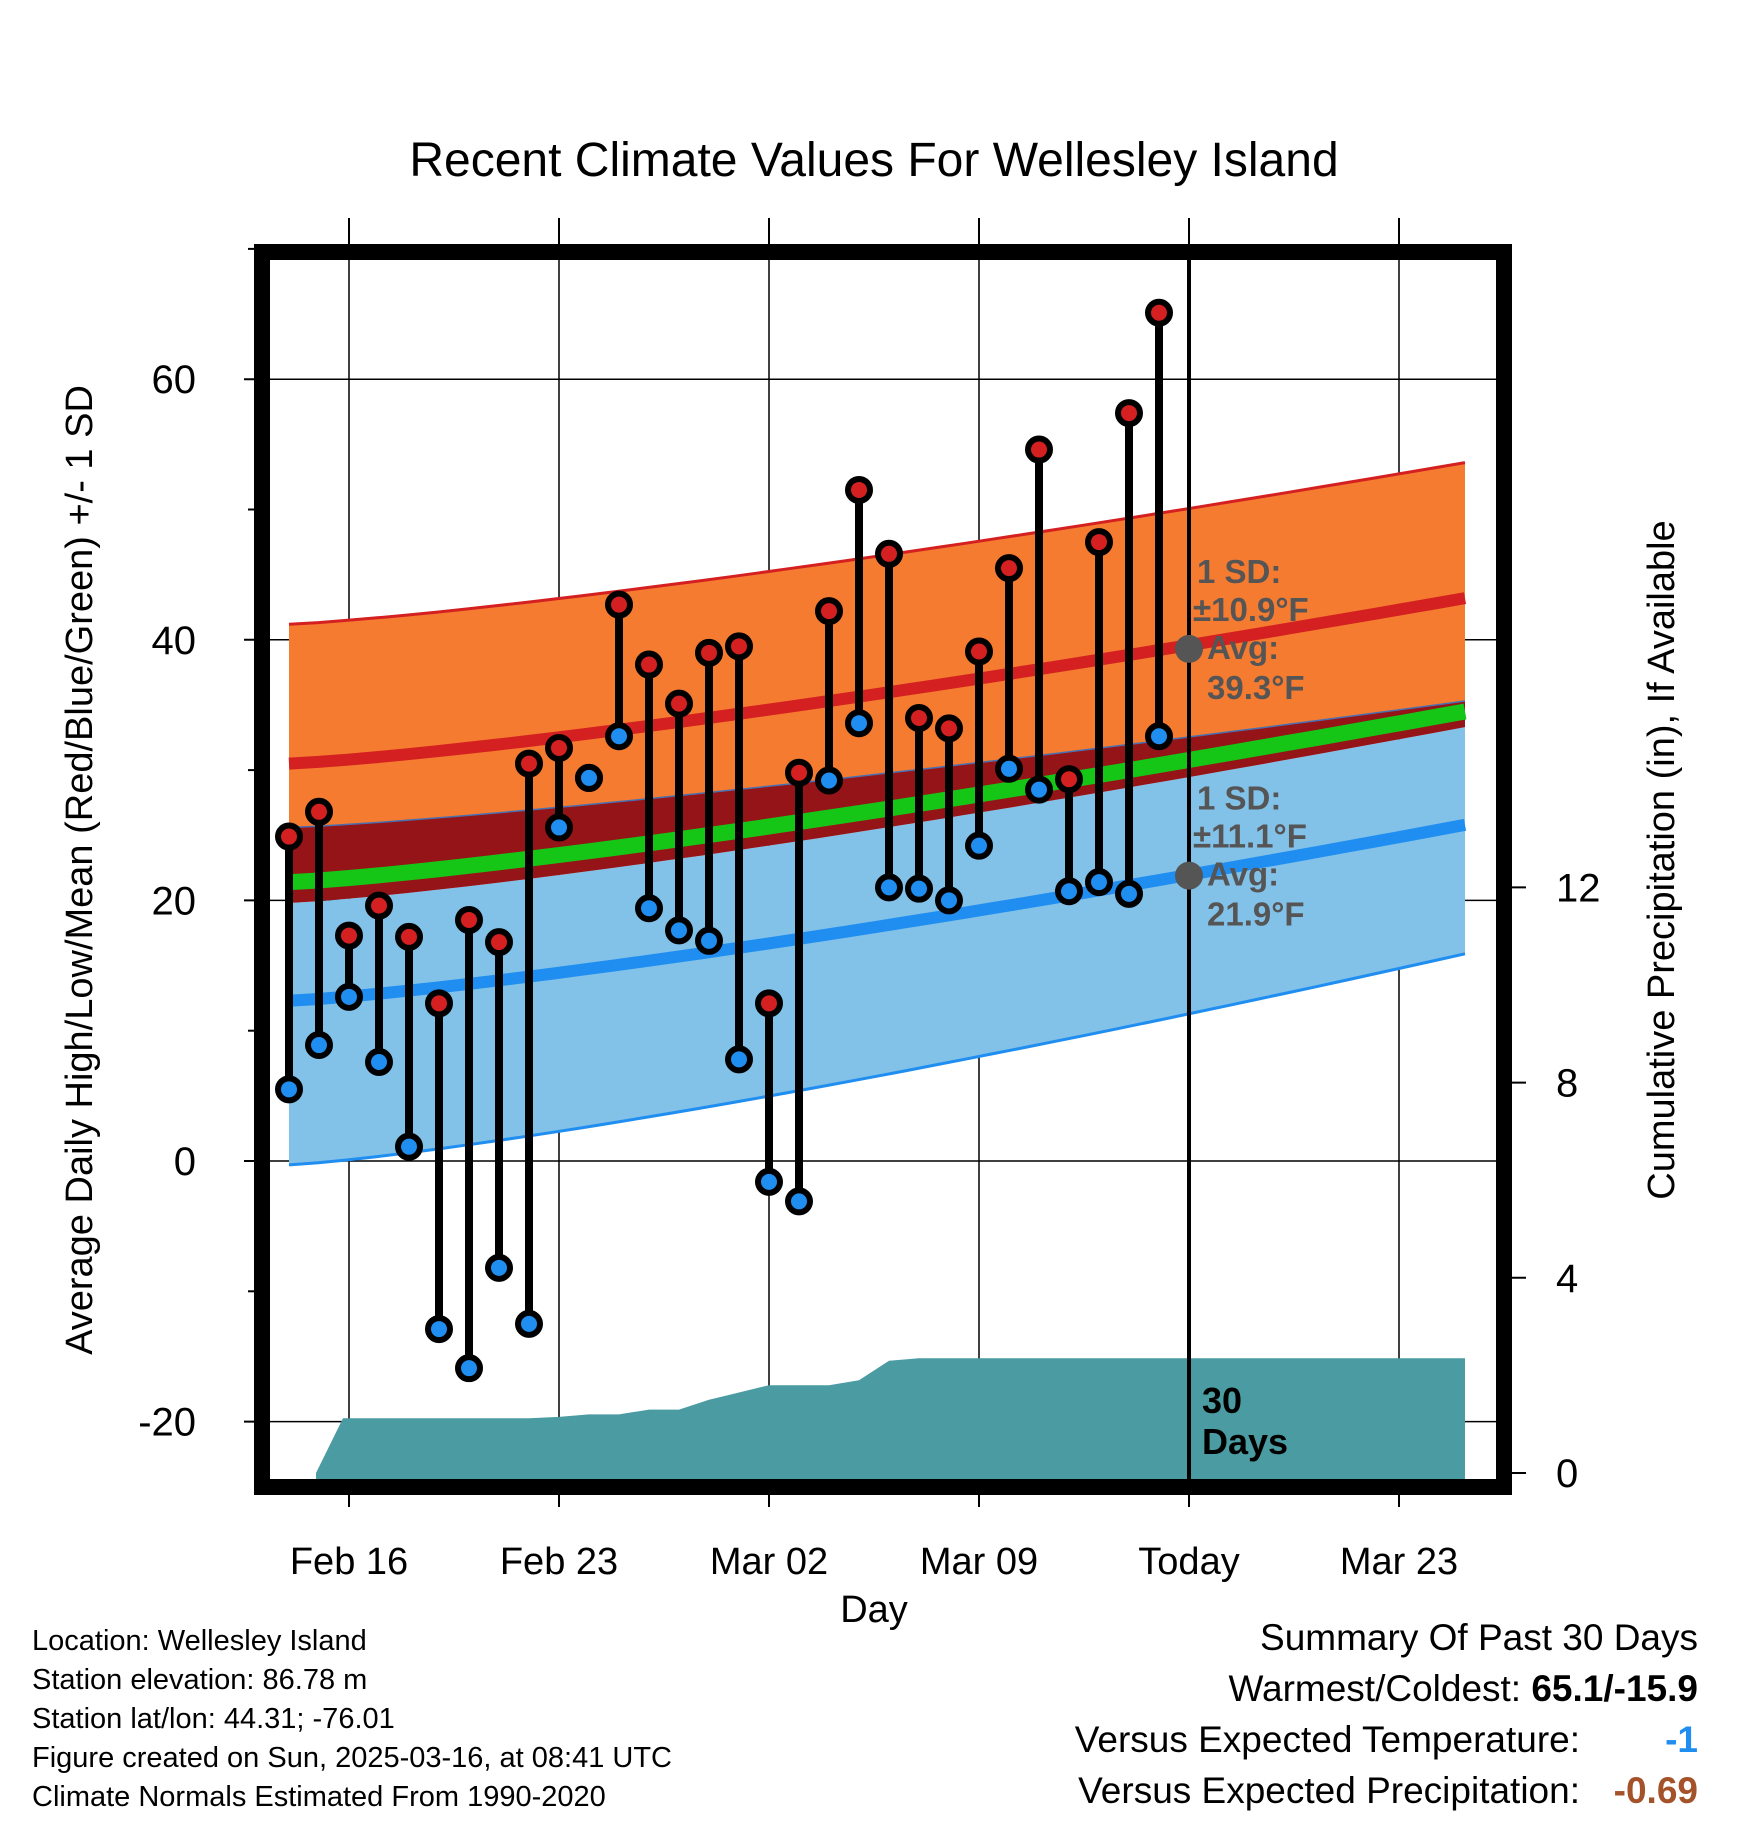  I want to click on high-band-lower-edge, so click(877, 764).